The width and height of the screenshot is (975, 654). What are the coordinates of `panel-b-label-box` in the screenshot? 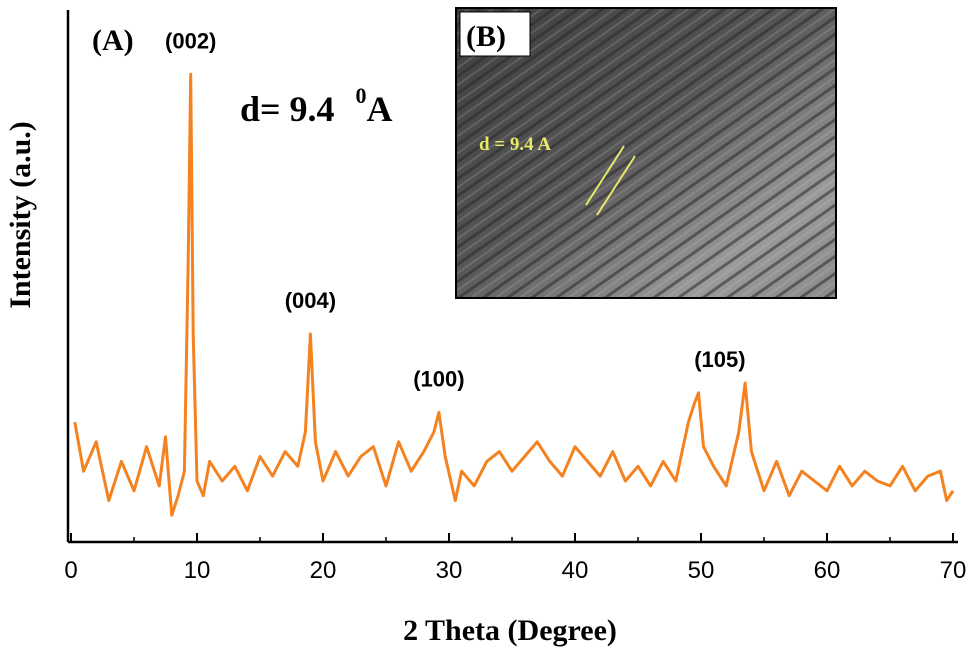 It's located at (495, 34).